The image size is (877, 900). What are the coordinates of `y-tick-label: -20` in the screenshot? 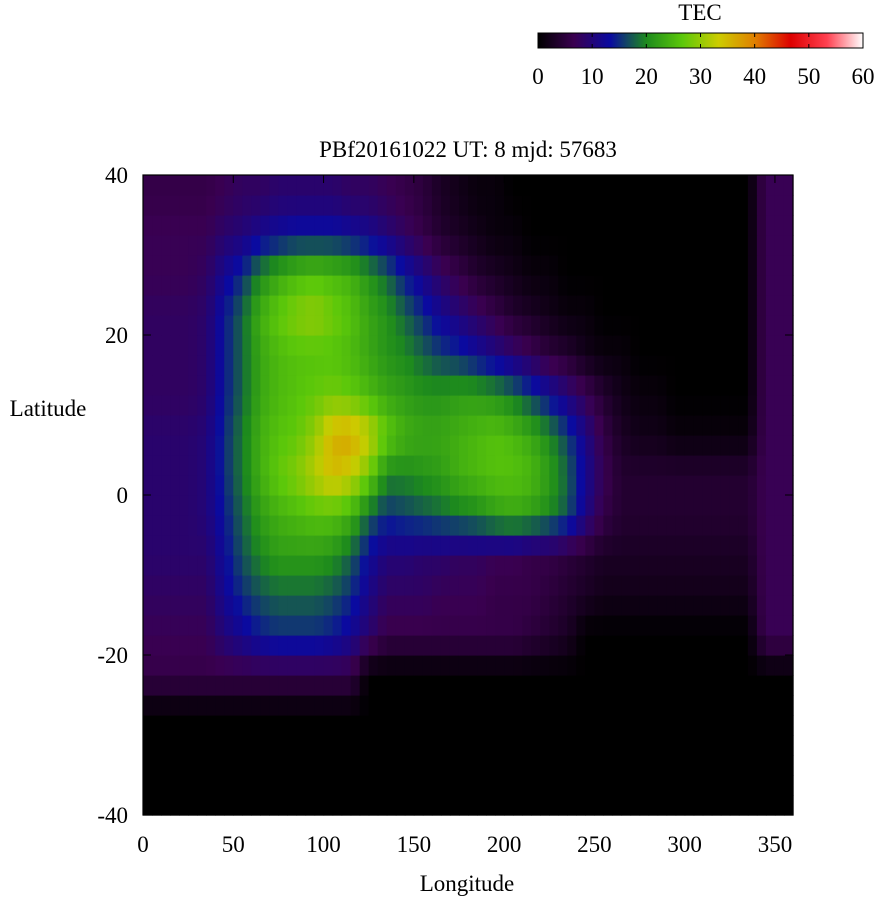 It's located at (112, 655).